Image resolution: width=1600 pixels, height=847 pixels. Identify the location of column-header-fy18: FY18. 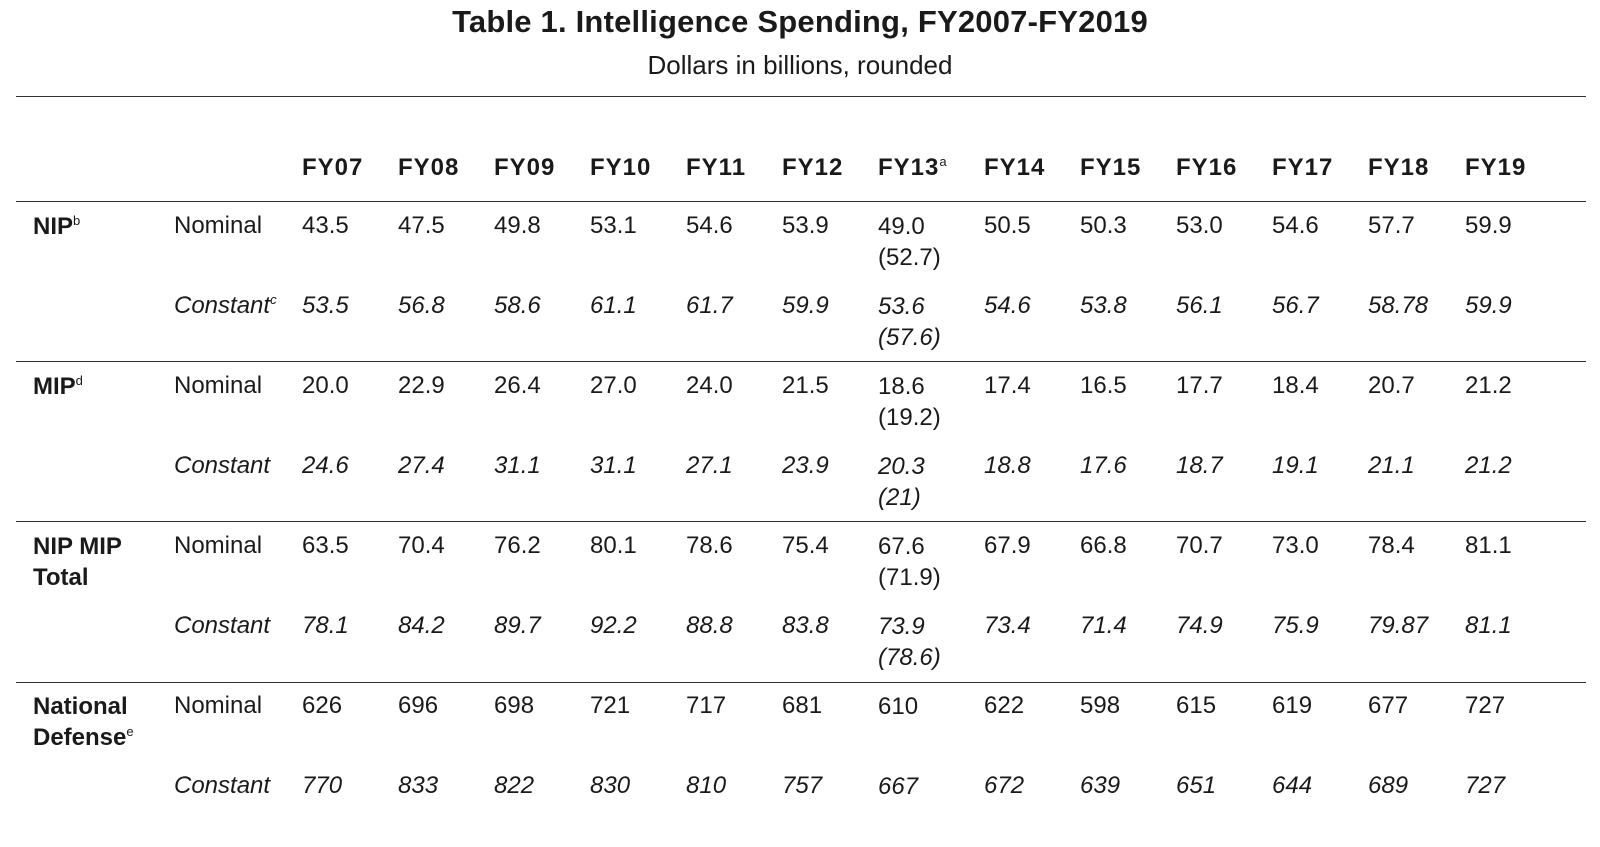
(1398, 168).